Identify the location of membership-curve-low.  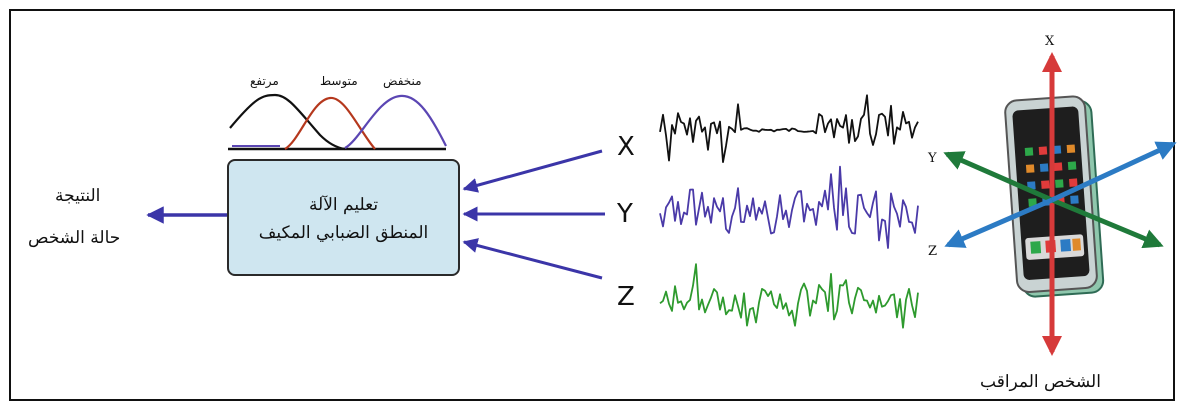
(395, 121).